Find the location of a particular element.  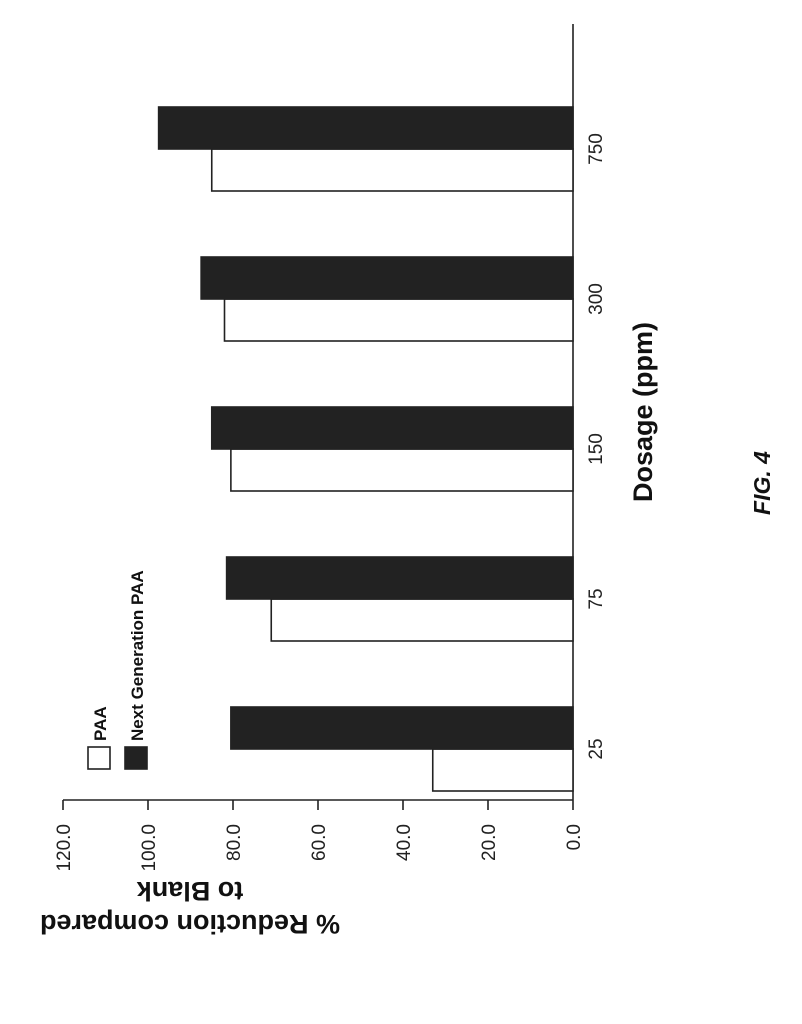

category-tick-label: 25 is located at coordinates (596, 748).